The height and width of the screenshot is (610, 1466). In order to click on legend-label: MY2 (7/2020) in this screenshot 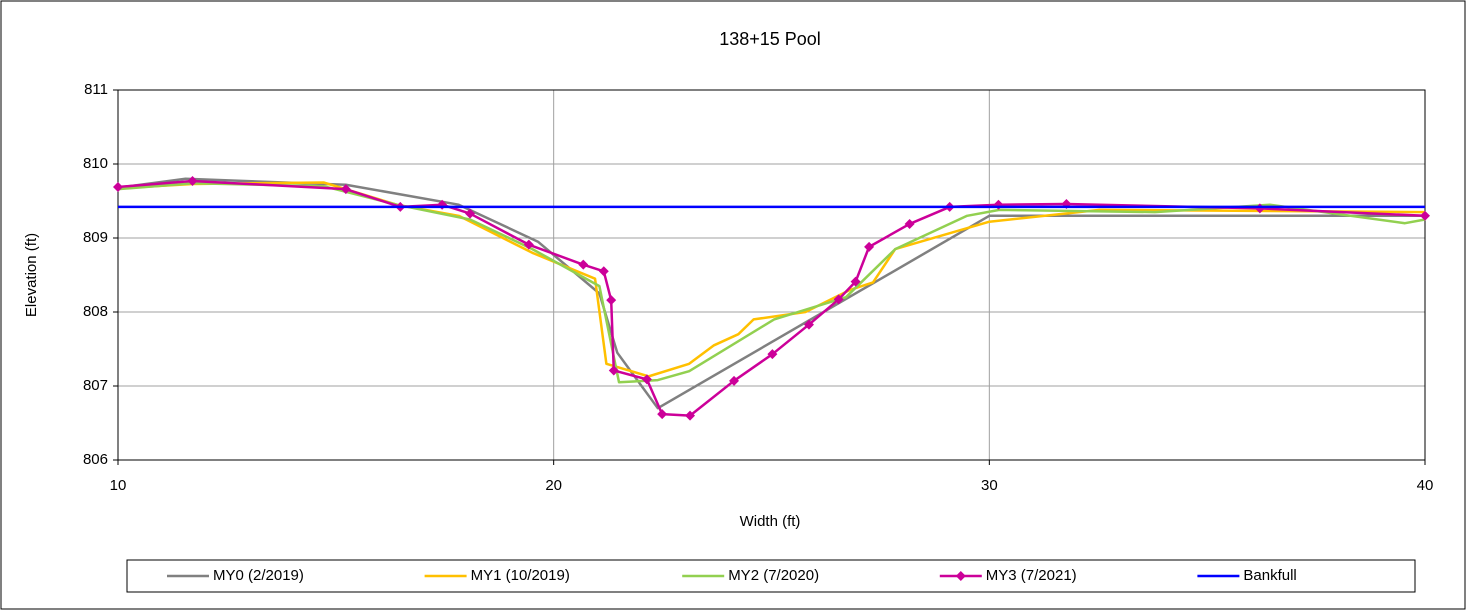, I will do `click(773, 575)`.